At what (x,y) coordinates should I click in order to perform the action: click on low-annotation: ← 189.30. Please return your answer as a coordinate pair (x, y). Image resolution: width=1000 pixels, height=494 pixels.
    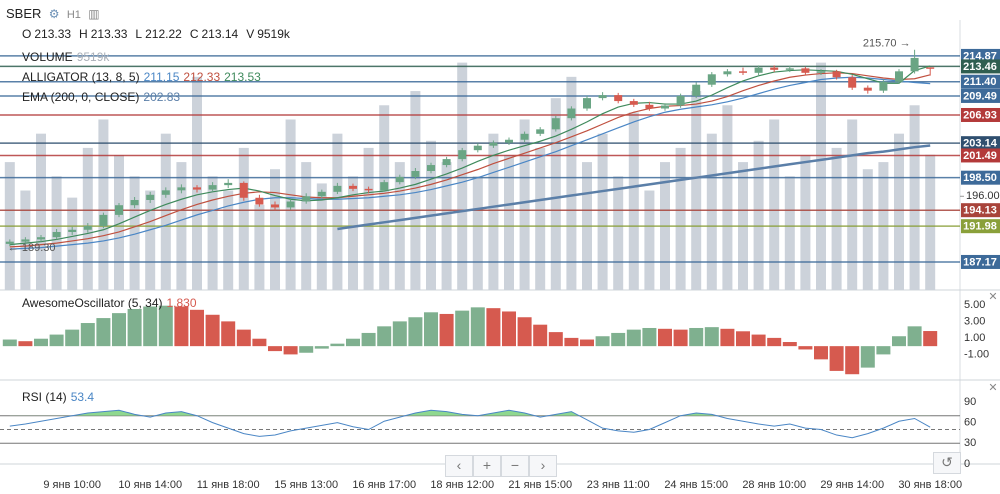
    Looking at the image, I should click on (32, 248).